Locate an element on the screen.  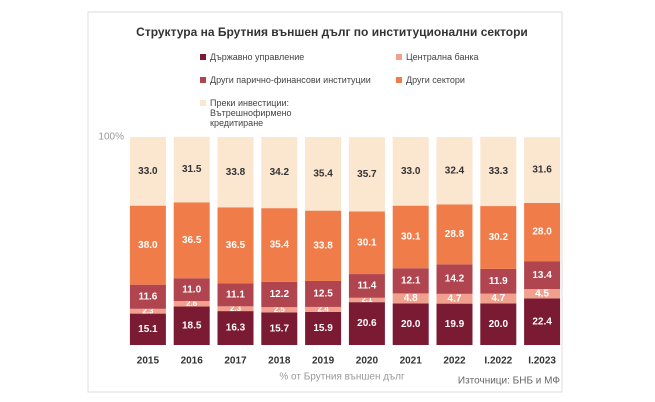
value-label: 2.5 is located at coordinates (280, 309).